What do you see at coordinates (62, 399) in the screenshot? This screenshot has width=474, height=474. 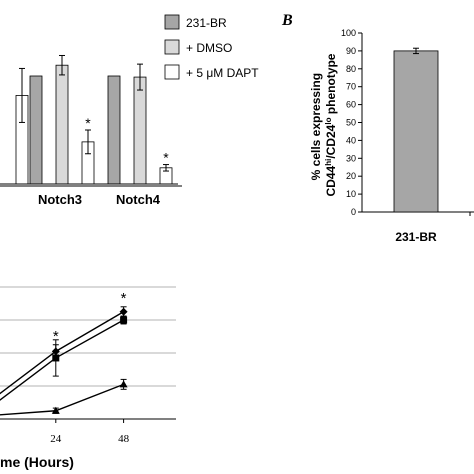 I see `series-line-triangle` at bounding box center [62, 399].